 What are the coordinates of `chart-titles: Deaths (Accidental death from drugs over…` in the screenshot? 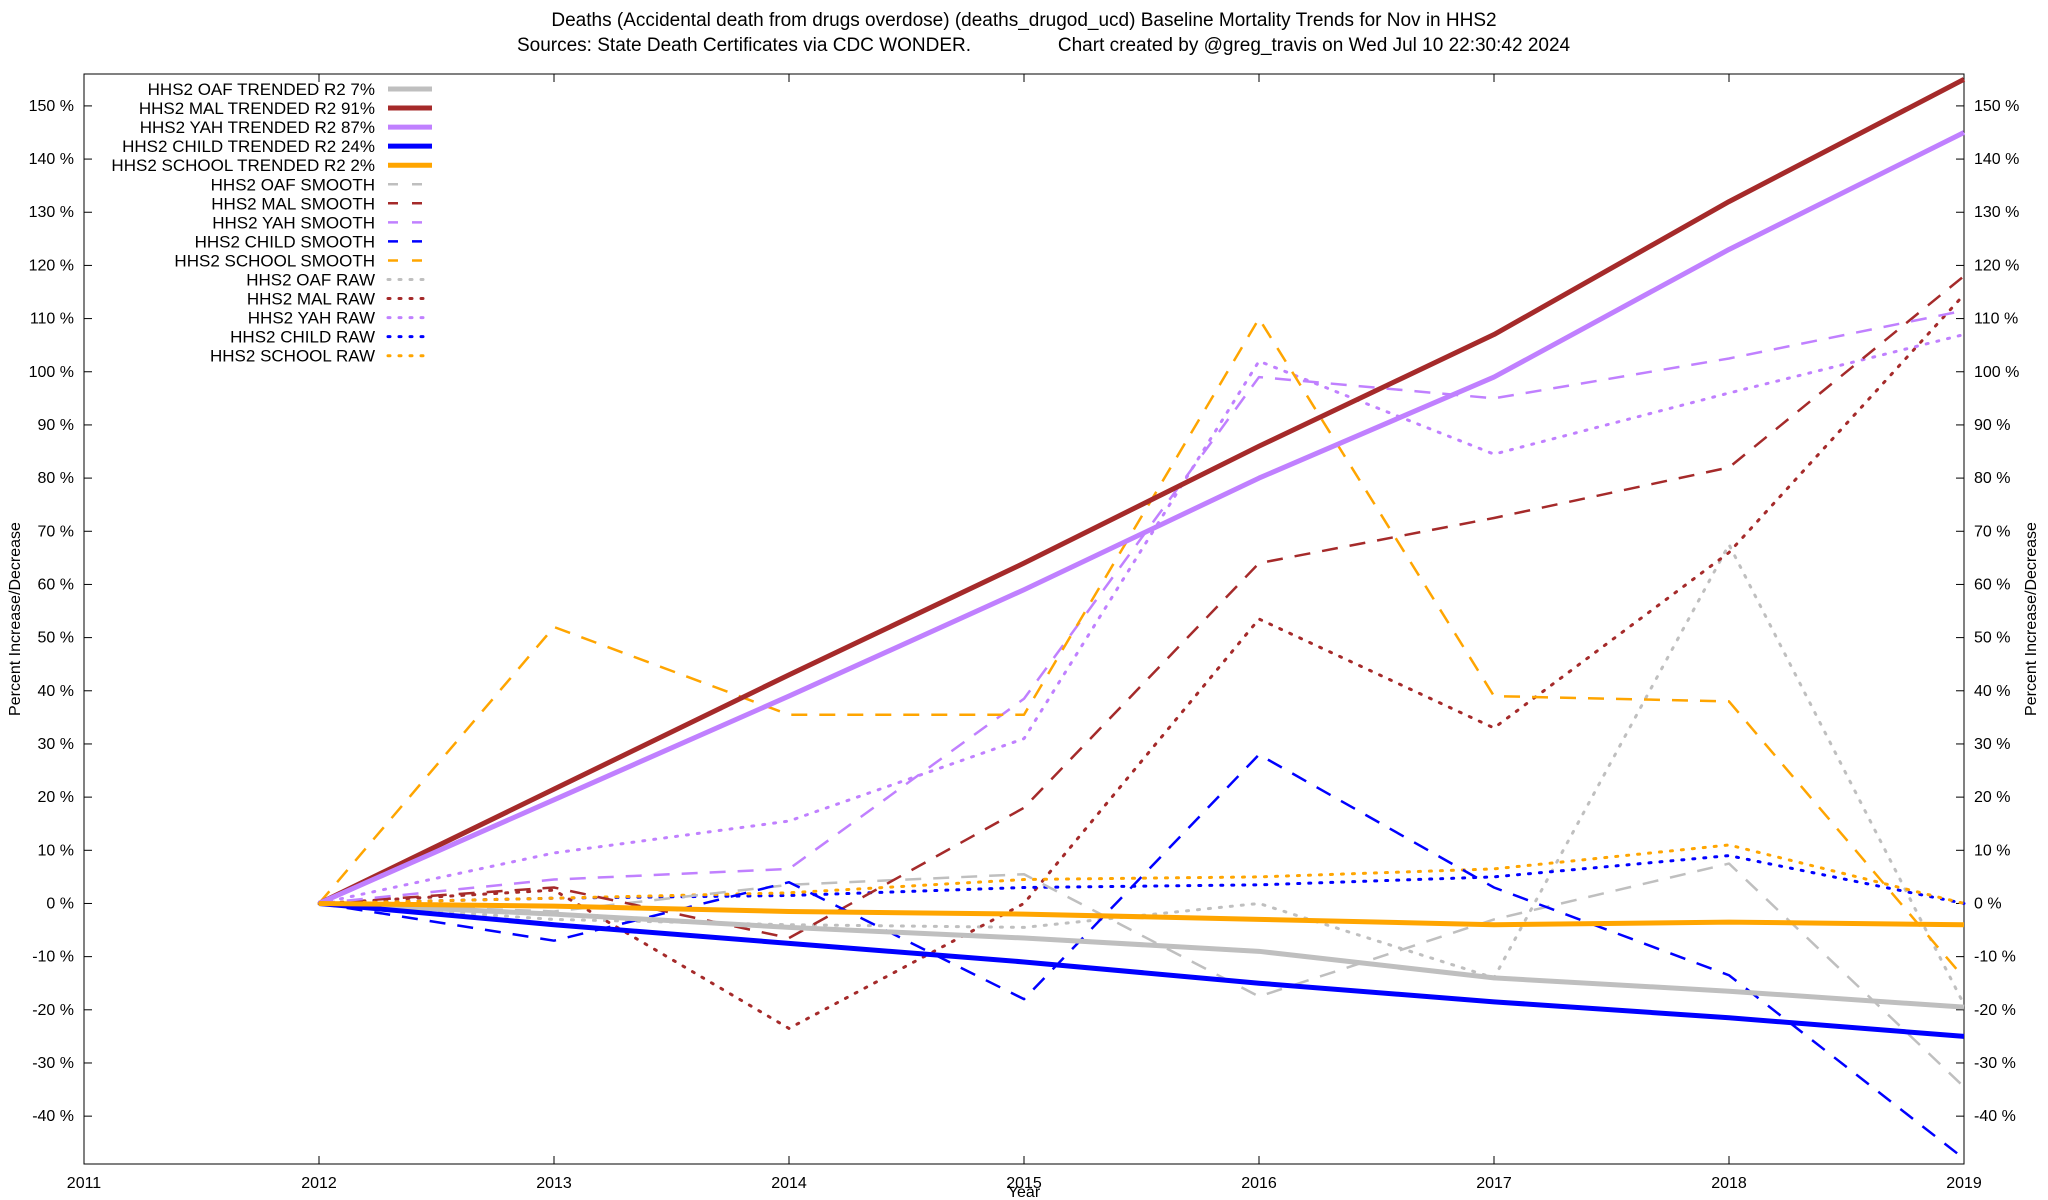 It's located at (1044, 33).